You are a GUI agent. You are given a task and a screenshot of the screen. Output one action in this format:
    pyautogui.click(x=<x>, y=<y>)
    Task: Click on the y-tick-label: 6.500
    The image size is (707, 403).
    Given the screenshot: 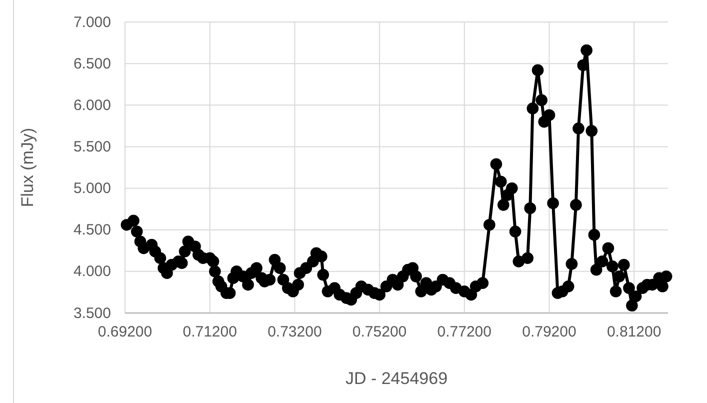 What is the action you would take?
    pyautogui.click(x=92, y=63)
    